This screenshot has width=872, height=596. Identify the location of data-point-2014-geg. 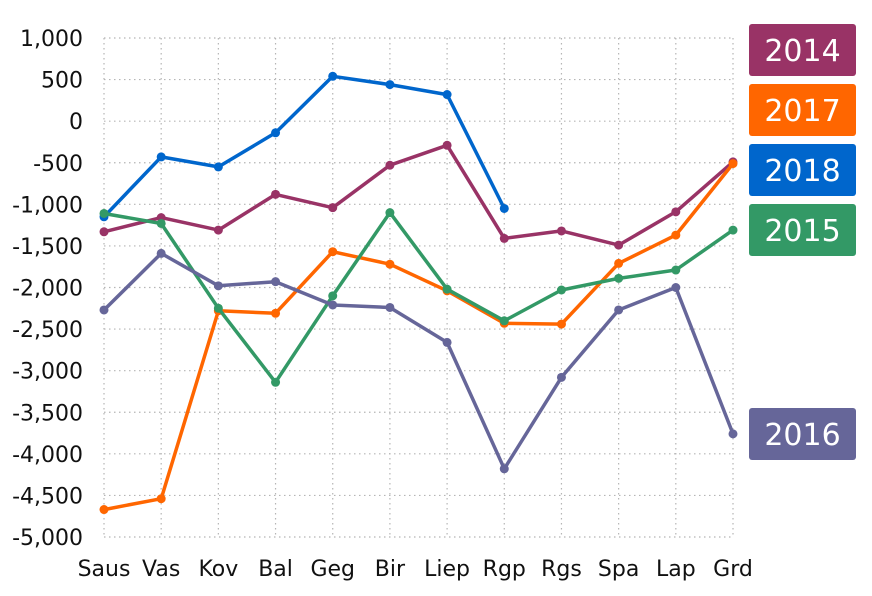
(333, 208).